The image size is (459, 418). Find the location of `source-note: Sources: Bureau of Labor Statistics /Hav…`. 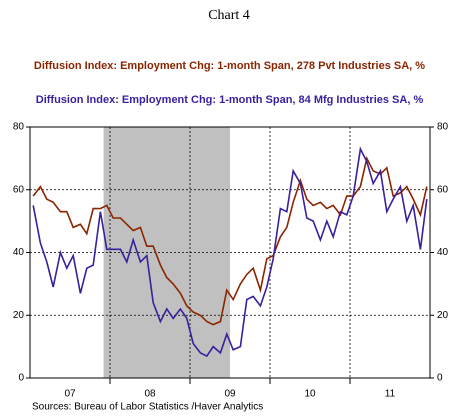

source-note: Sources: Bureau of Labor Statistics /Hav… is located at coordinates (147, 407).